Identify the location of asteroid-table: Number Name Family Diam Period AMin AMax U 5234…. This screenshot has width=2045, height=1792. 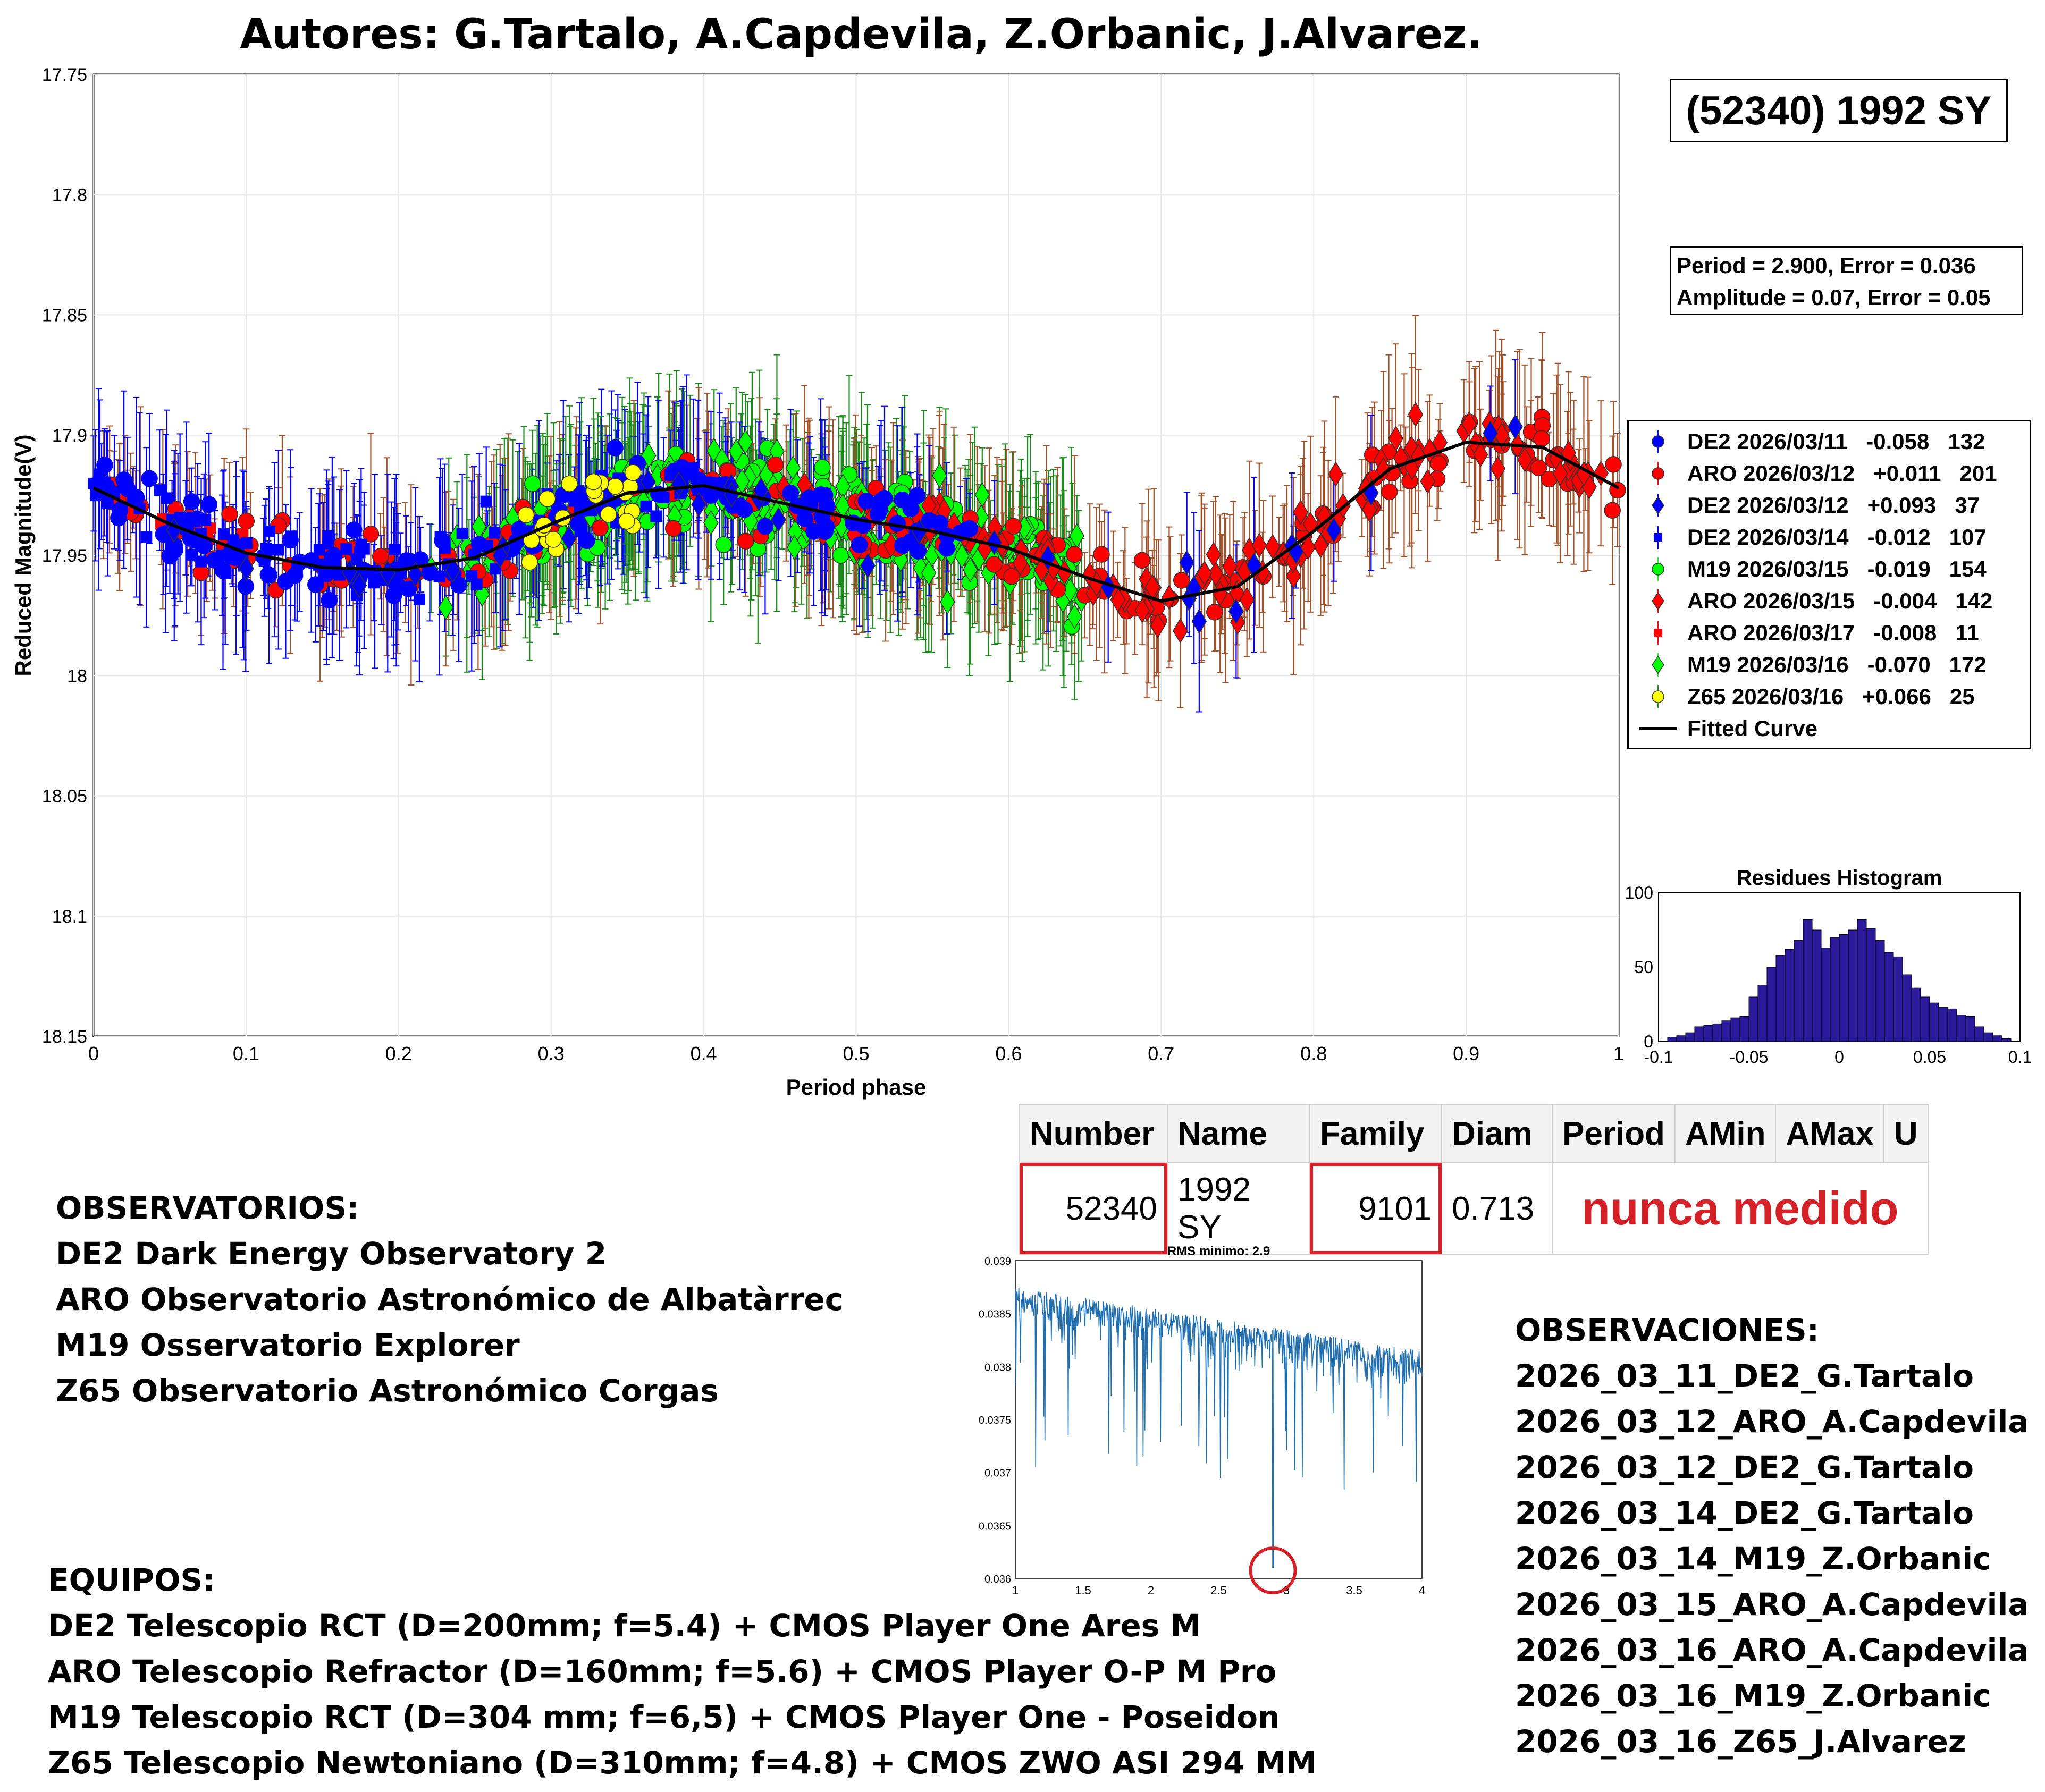
(1474, 1179).